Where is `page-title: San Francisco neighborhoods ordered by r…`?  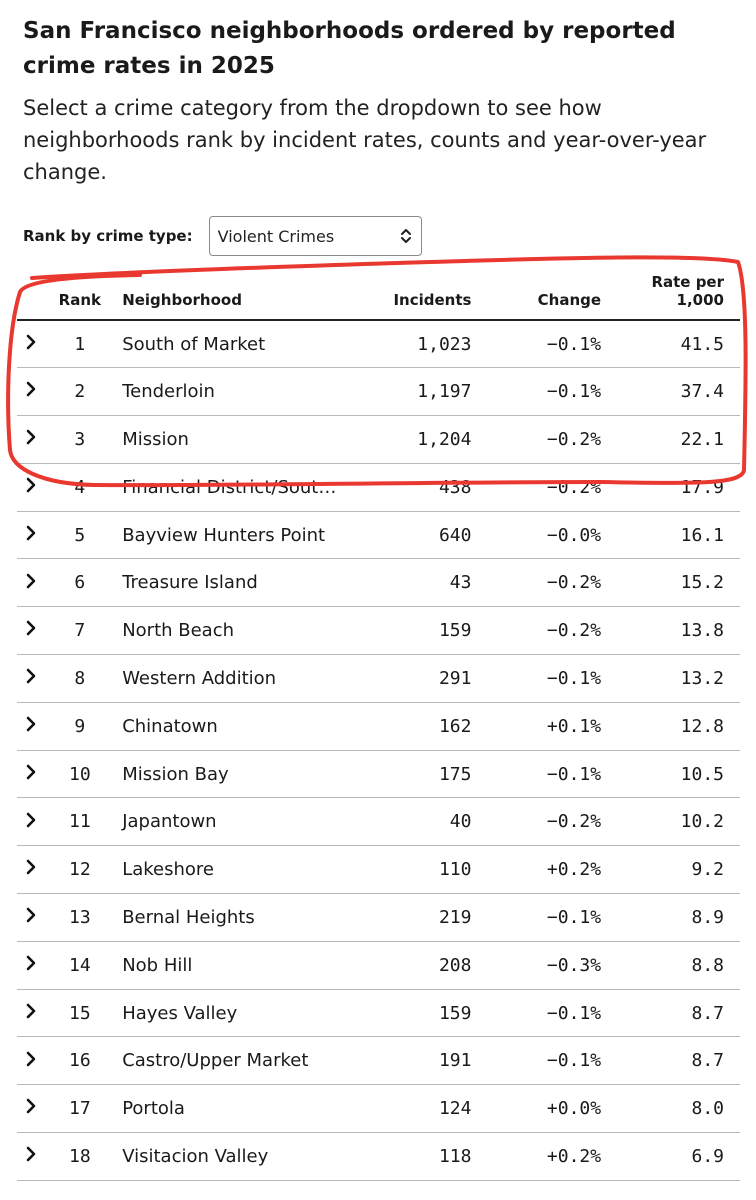
page-title: San Francisco neighborhoods ordered by r… is located at coordinates (349, 48).